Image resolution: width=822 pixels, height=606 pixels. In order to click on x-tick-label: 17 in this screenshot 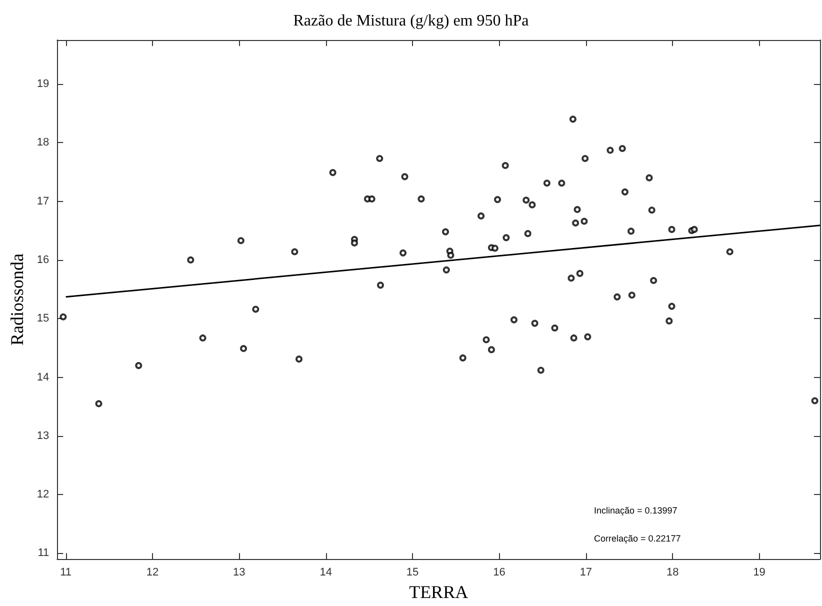, I will do `click(586, 572)`.